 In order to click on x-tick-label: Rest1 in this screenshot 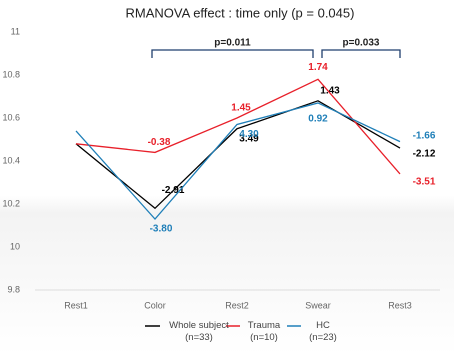, I will do `click(76, 305)`.